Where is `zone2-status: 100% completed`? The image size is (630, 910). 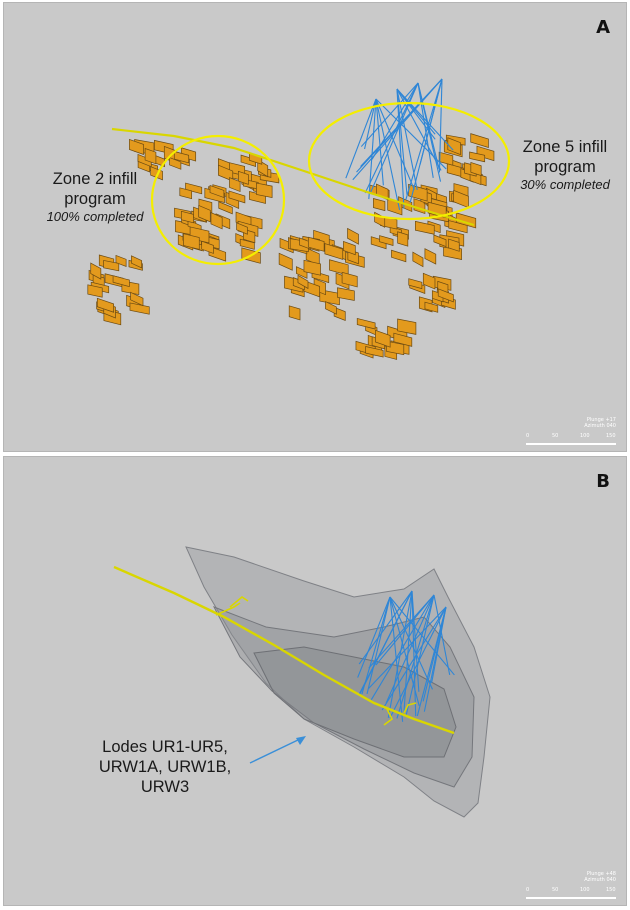
zone2-status: 100% completed is located at coordinates (95, 217).